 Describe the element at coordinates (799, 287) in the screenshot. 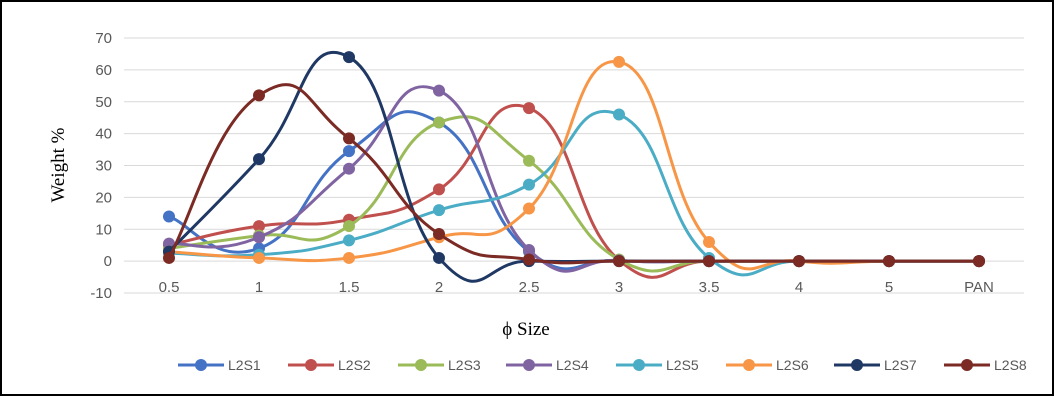

I see `x-tick-label: 4` at that location.